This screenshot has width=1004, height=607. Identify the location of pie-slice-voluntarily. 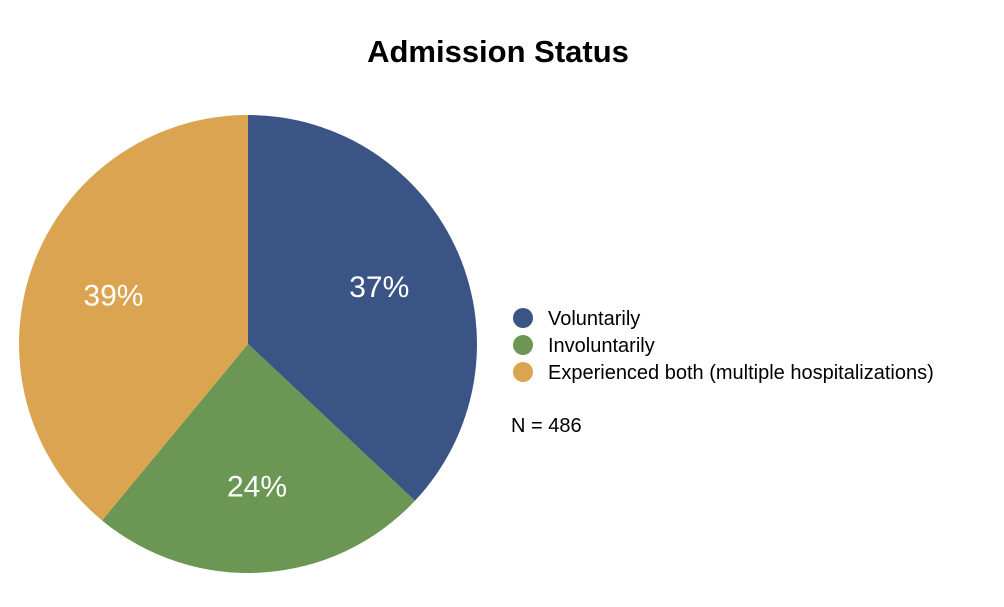
(362, 308).